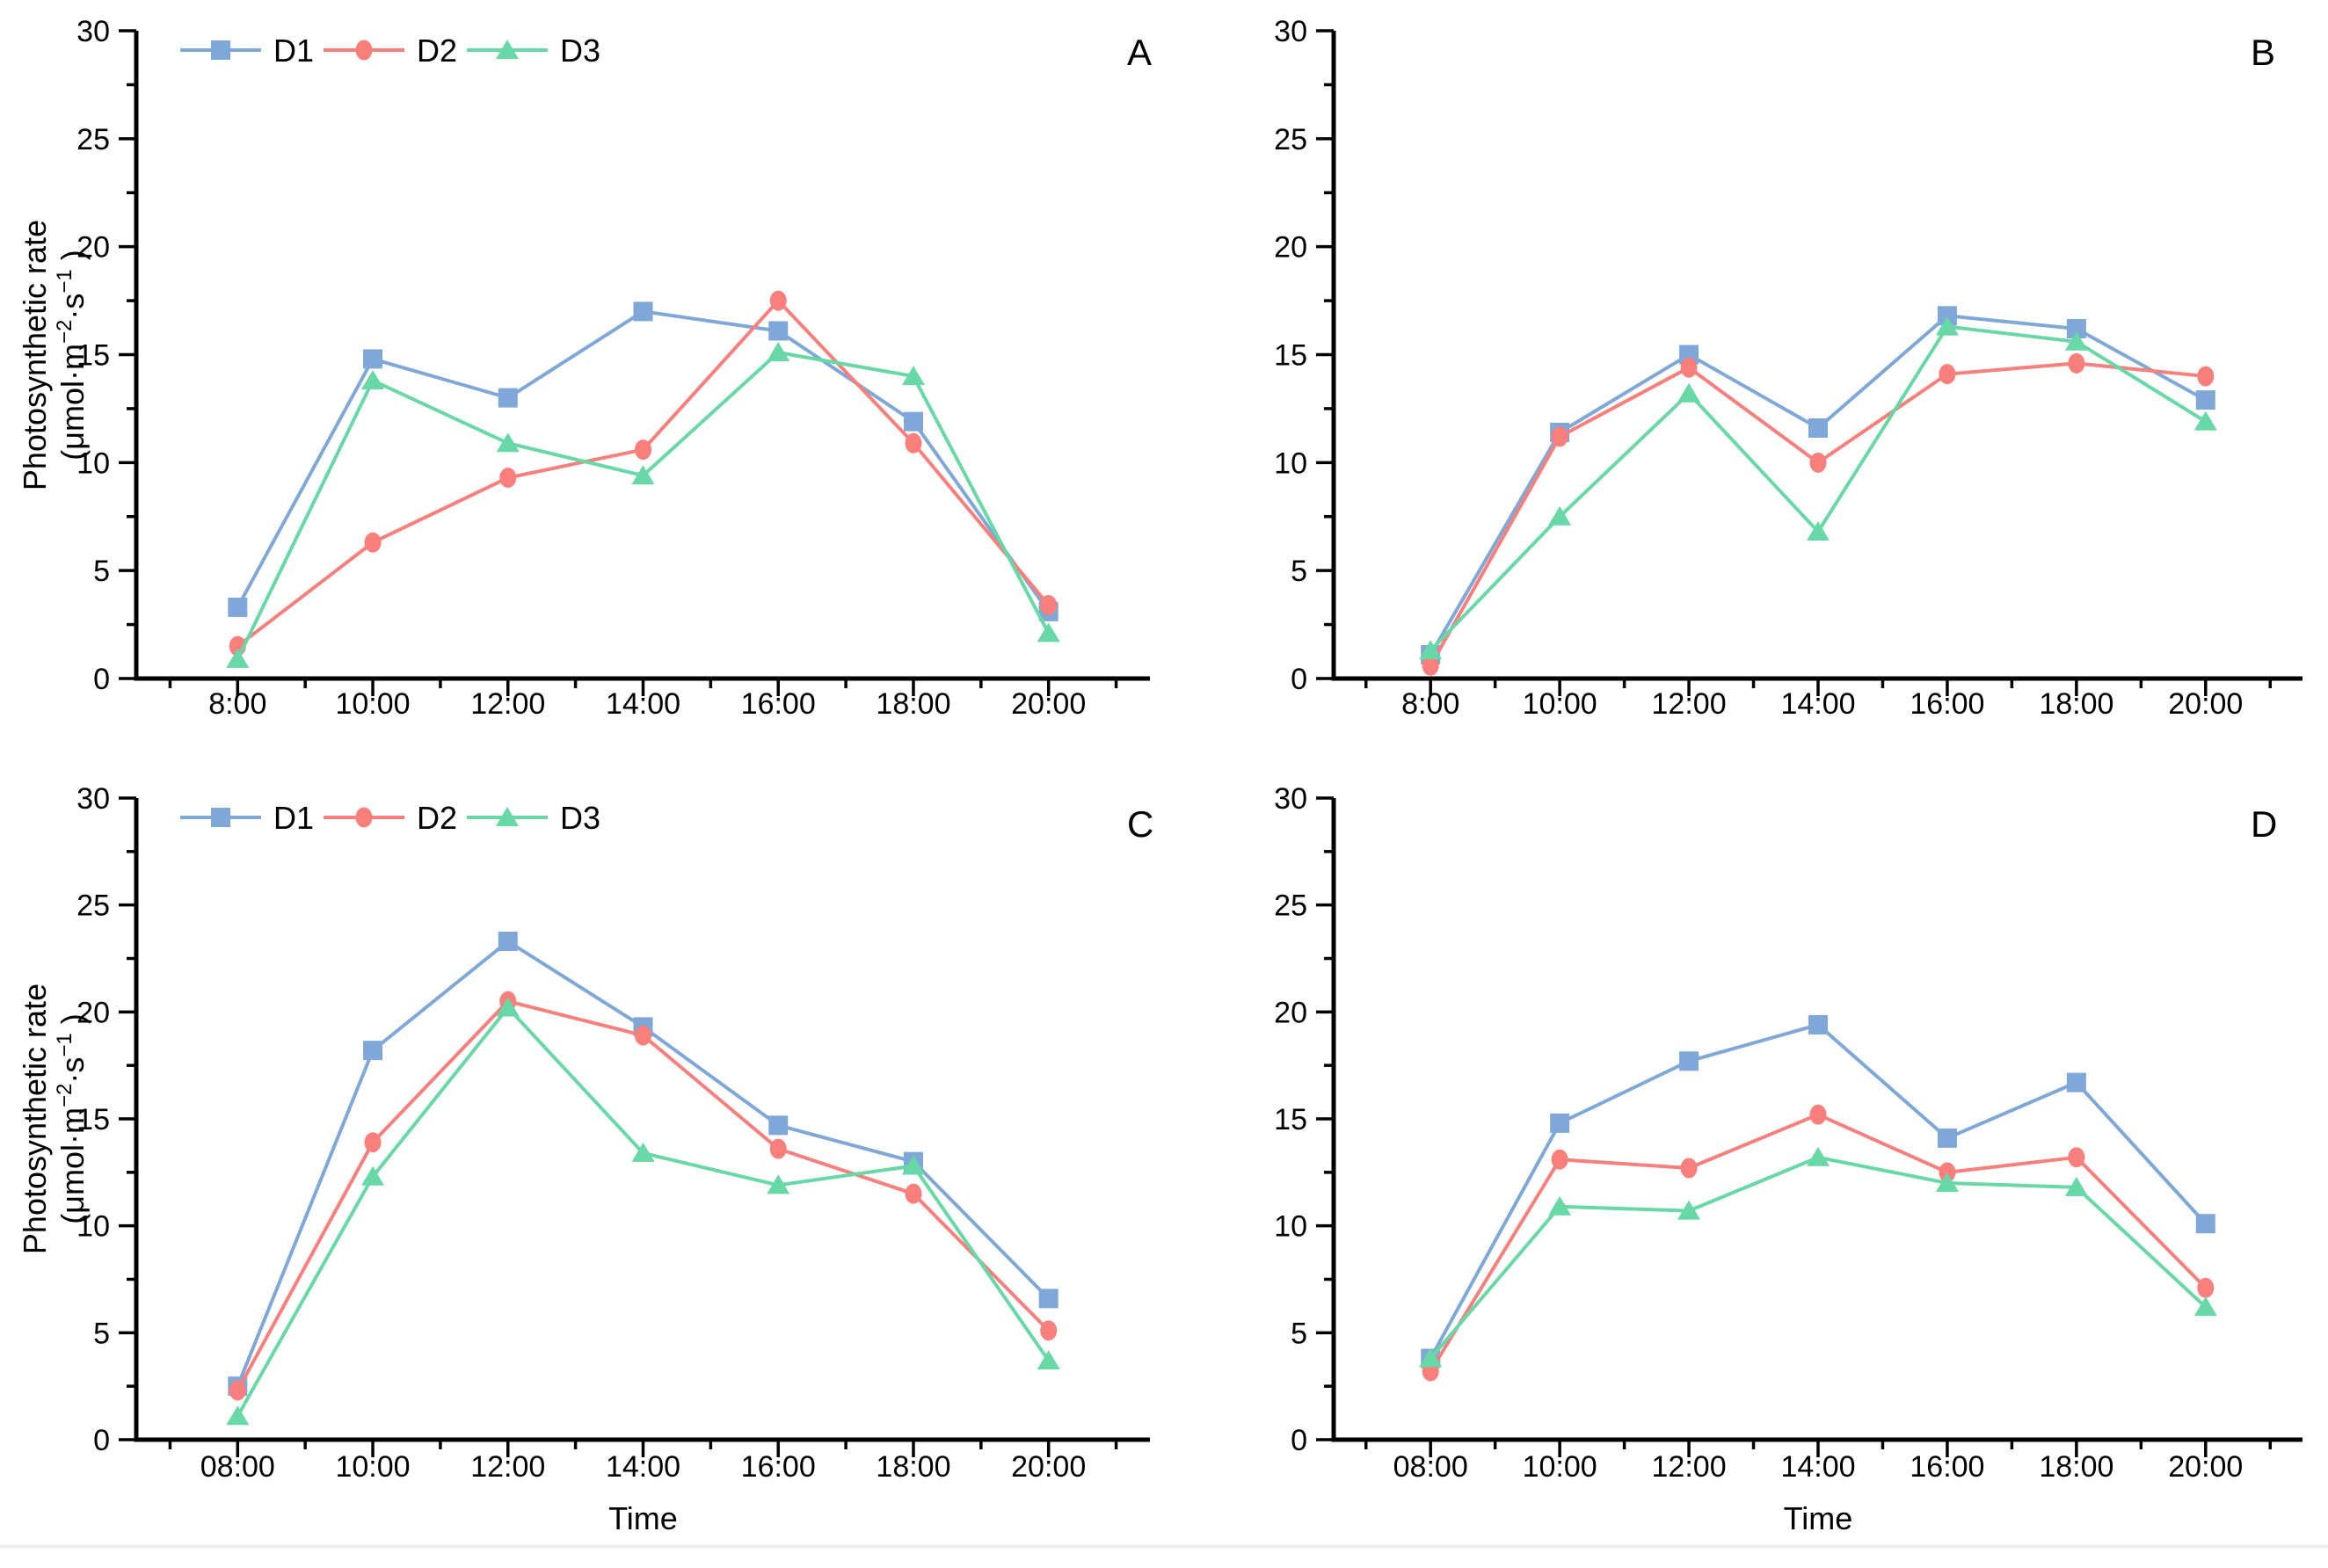  What do you see at coordinates (913, 1467) in the screenshot?
I see `x-tick-label: 18:00` at bounding box center [913, 1467].